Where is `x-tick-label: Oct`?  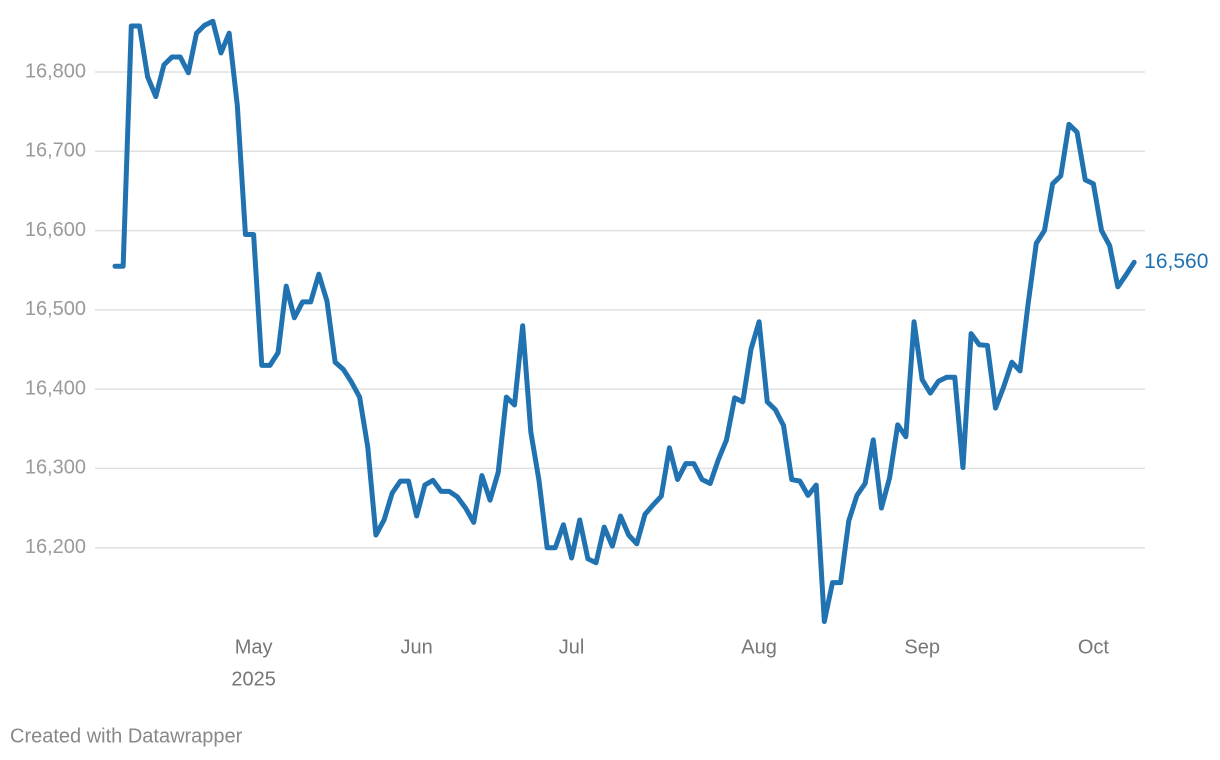
x-tick-label: Oct is located at coordinates (1094, 647).